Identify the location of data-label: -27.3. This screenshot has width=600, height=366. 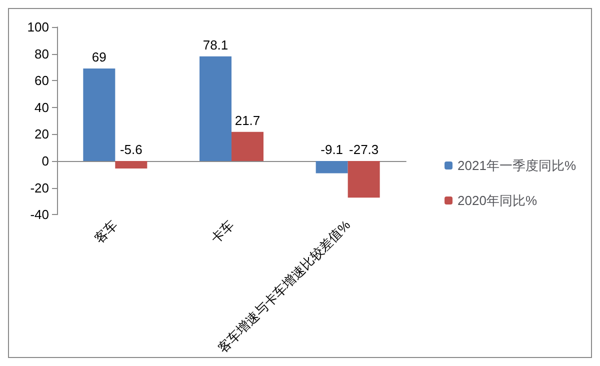
(364, 150).